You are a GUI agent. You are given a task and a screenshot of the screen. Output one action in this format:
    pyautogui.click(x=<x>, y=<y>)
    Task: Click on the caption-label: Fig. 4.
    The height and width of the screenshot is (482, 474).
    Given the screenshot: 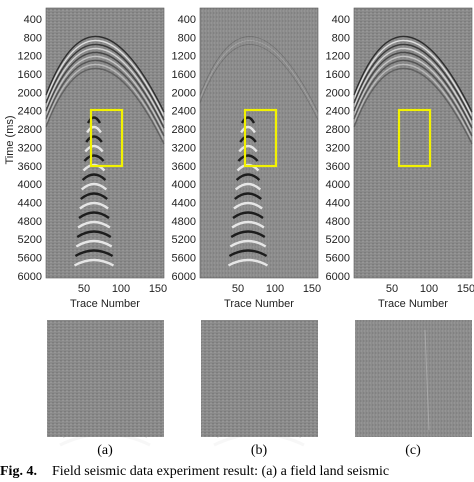 What is the action you would take?
    pyautogui.click(x=18, y=471)
    